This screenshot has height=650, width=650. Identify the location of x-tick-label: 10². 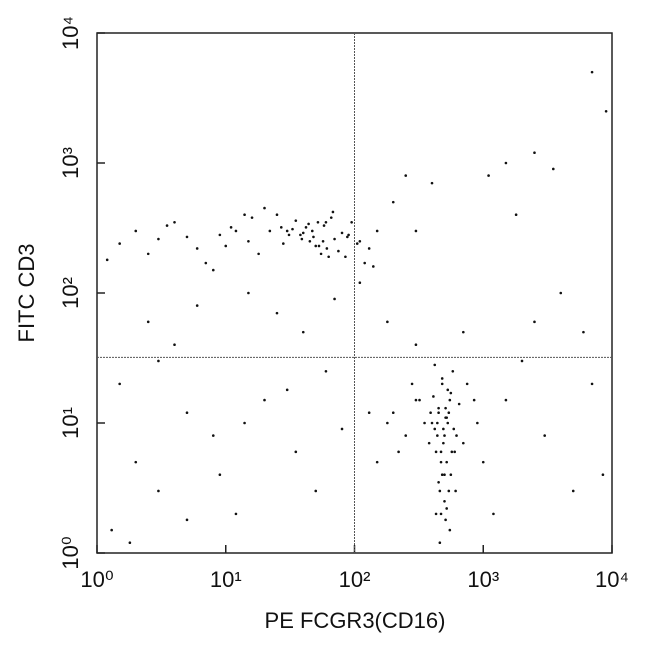
(355, 579).